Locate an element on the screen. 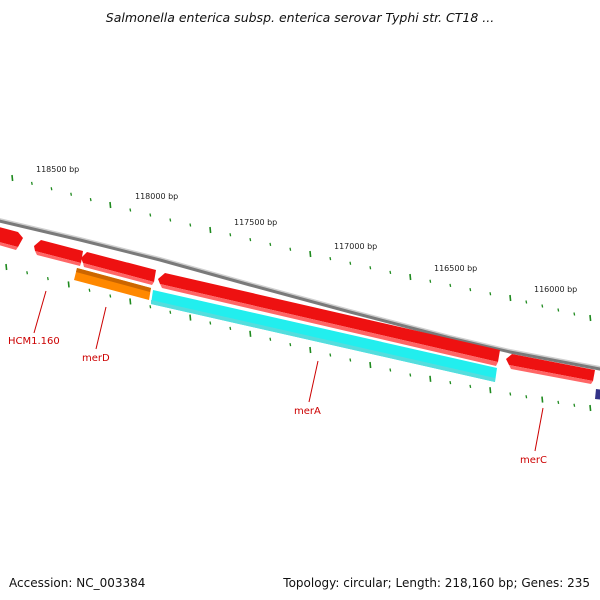 Image resolution: width=600 pixels, height=600 pixels. gene-mera is located at coordinates (324, 336).